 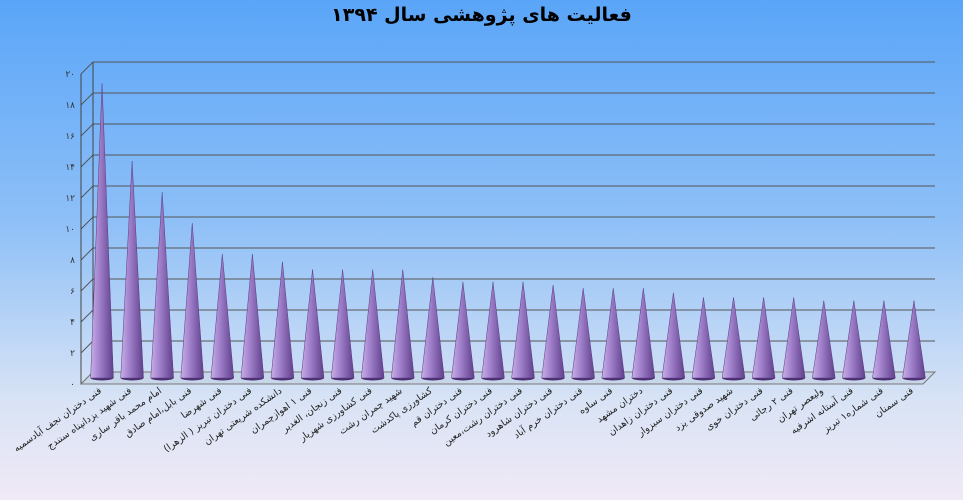 I want to click on y-tick-label: ۸, so click(x=72, y=261).